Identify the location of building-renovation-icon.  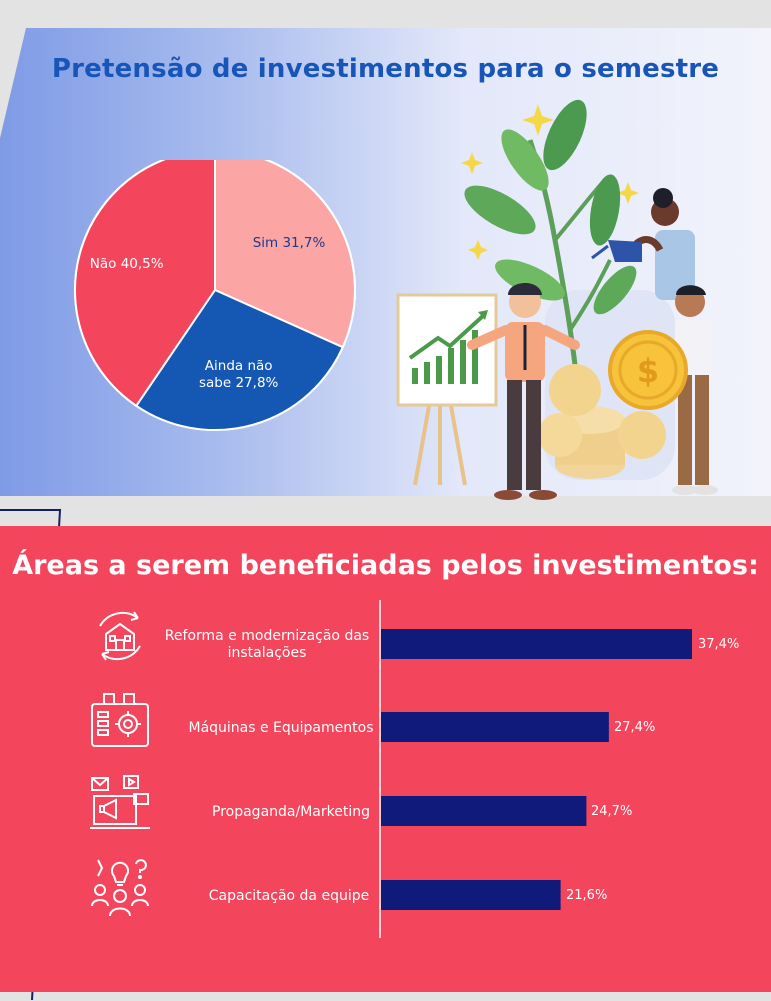
(120, 636).